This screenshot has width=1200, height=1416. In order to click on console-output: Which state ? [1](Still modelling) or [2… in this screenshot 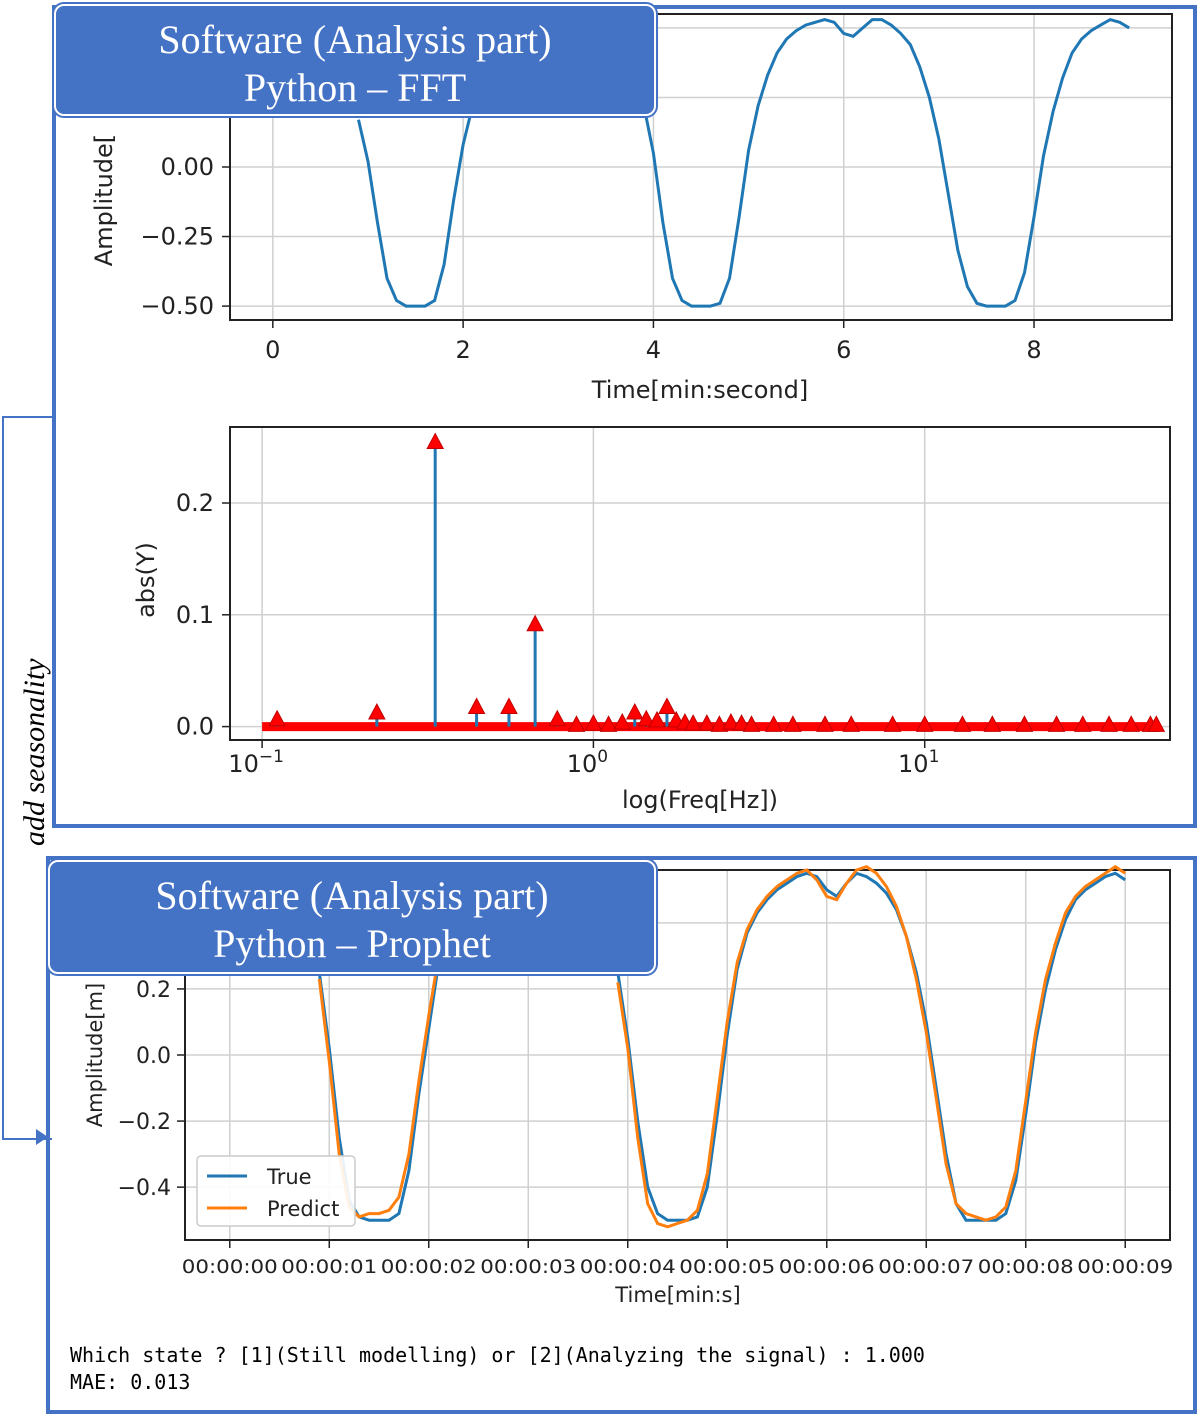, I will do `click(497, 1369)`.